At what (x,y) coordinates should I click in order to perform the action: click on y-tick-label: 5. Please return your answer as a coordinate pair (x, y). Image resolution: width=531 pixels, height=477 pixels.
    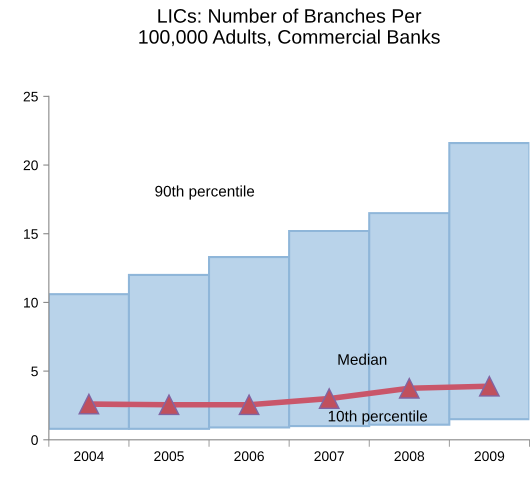
    Looking at the image, I should click on (34, 371).